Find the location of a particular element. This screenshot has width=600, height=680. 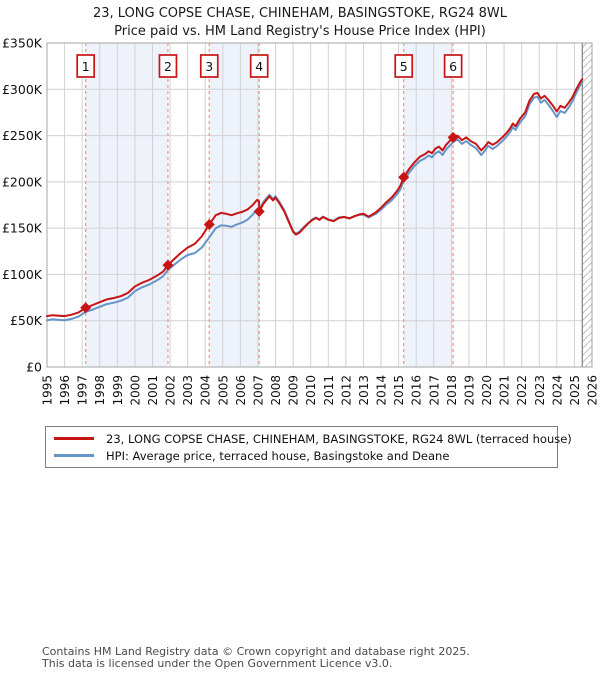

x-axis-tick-label: 2007 is located at coordinates (258, 390).